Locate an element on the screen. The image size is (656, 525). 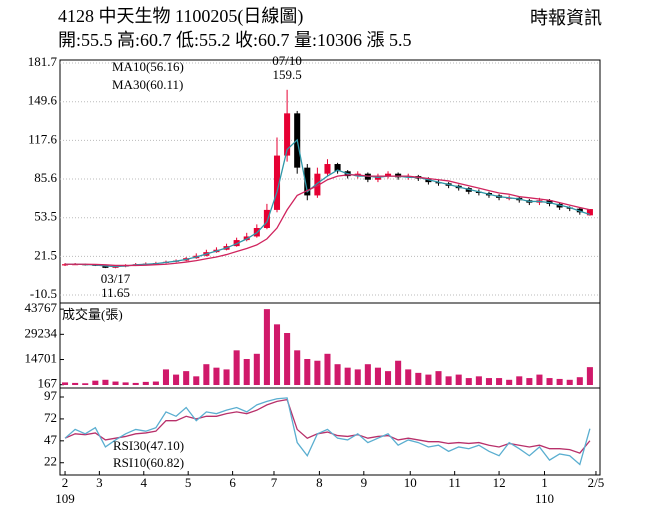
y-tick-label: 14701 is located at coordinates (41, 358).